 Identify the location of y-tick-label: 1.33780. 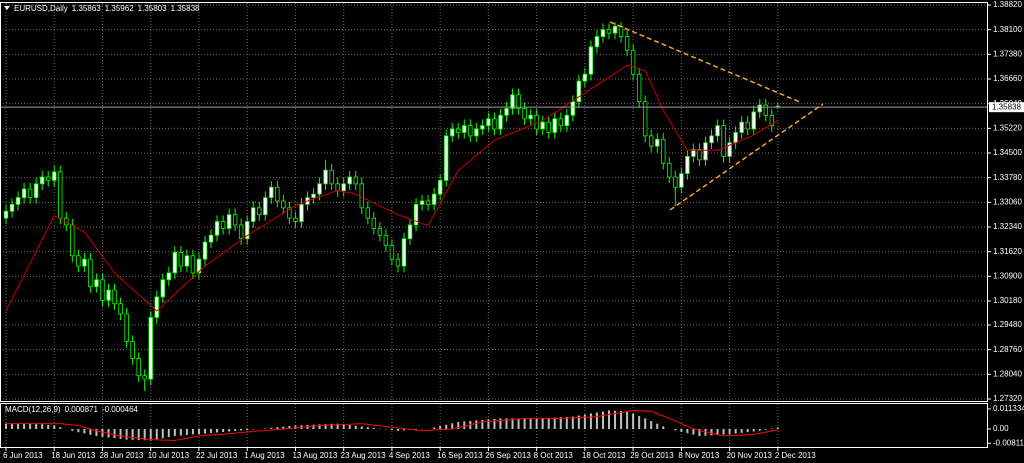
(1007, 177).